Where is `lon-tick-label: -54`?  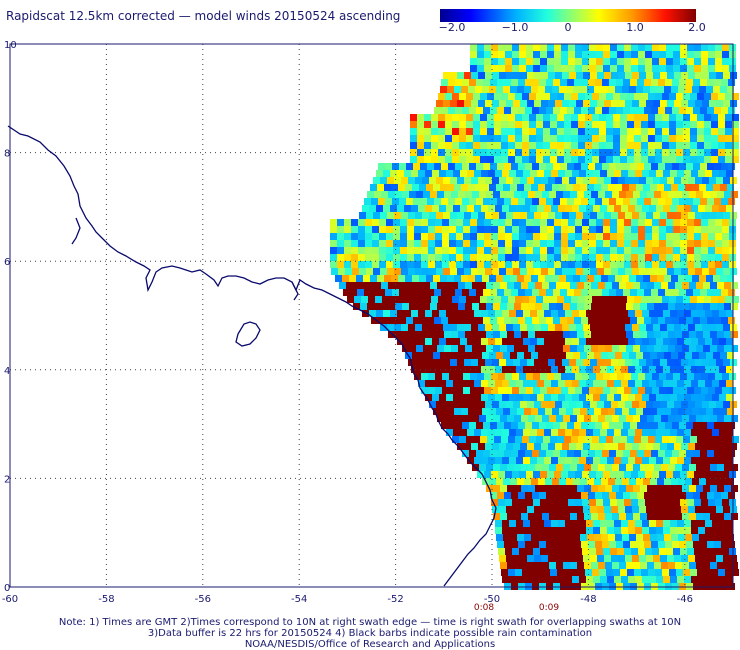 lon-tick-label: -54 is located at coordinates (299, 599).